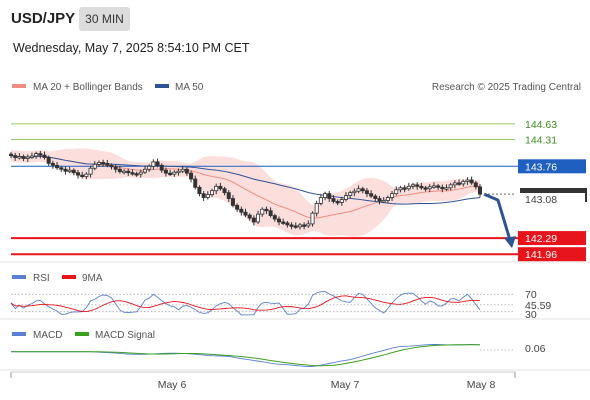  What do you see at coordinates (541, 140) in the screenshot?
I see `level-label-144-31: 144.31` at bounding box center [541, 140].